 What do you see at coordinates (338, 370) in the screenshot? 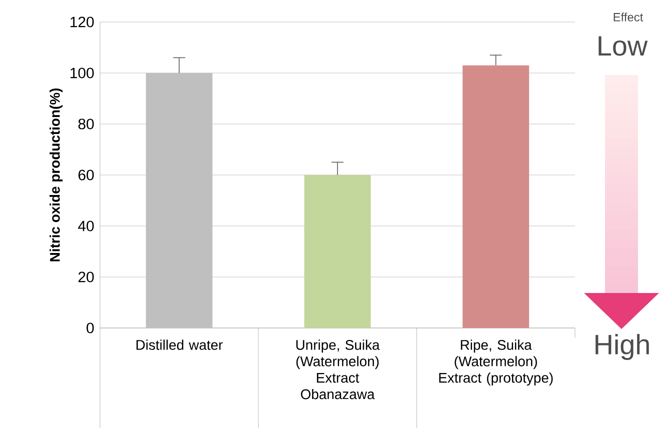
I see `x-tick-label: Unripe, Suika (Watermelon) Extract Obanazawa` at bounding box center [338, 370].